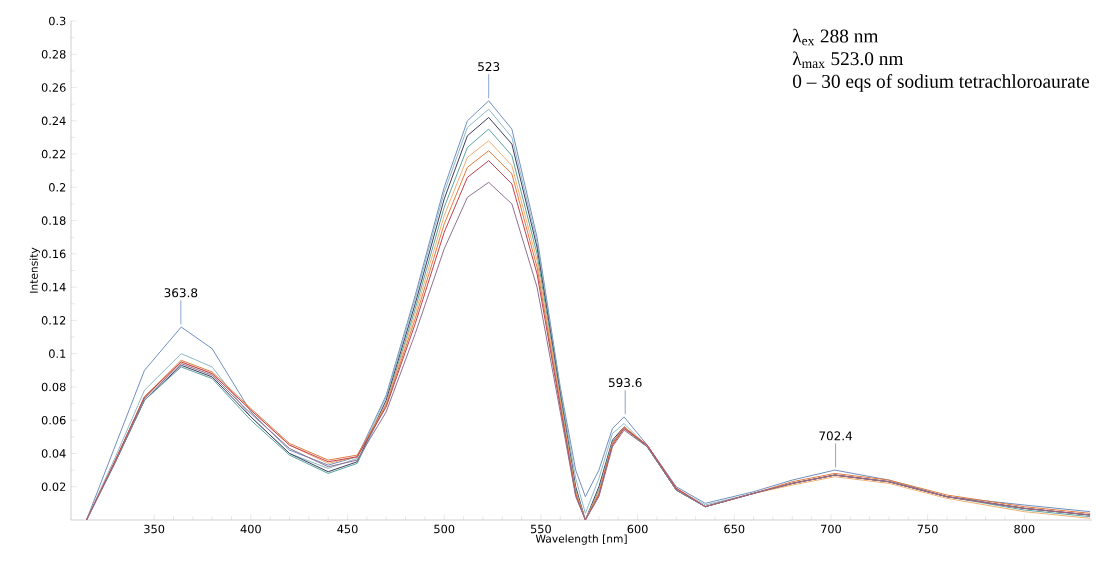  I want to click on x-tick-label: 750, so click(927, 529).